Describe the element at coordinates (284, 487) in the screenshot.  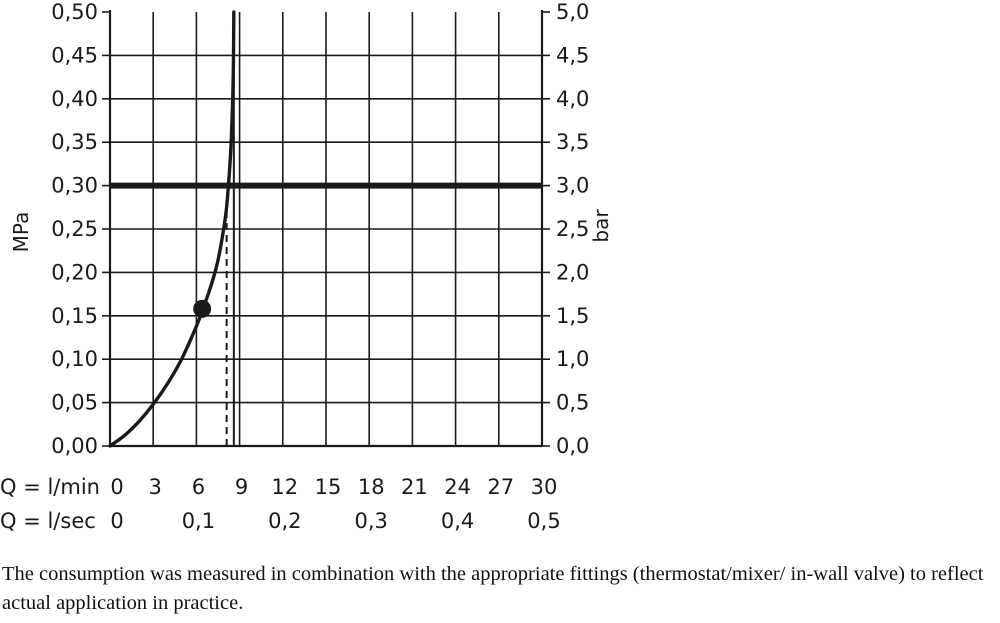
I see `x-tick-label-lmin: 12` at that location.